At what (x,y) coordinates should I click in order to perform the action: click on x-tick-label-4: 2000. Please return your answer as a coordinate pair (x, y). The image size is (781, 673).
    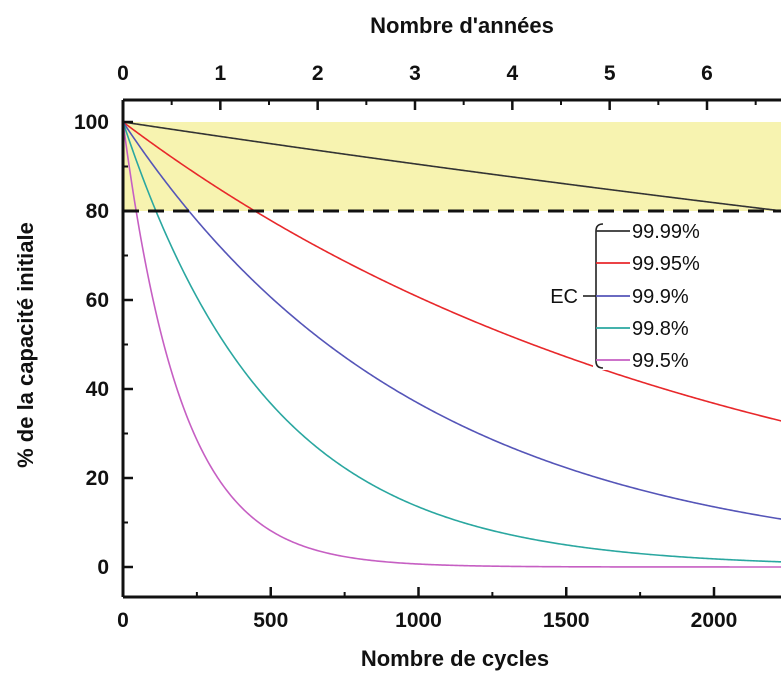
    Looking at the image, I should click on (714, 620).